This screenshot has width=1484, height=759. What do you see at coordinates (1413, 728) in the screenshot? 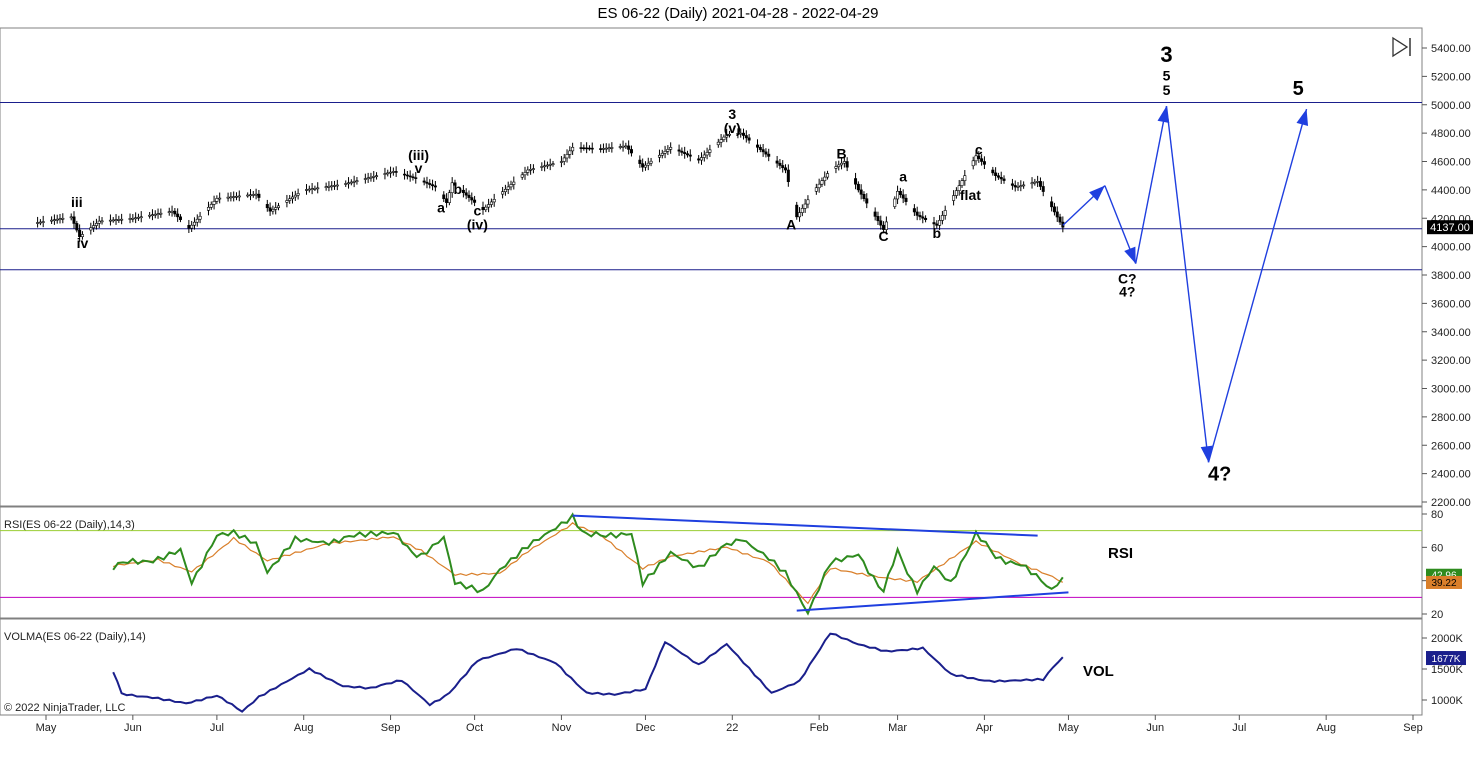
I see `x-tick-label-16: Sep` at bounding box center [1413, 728].